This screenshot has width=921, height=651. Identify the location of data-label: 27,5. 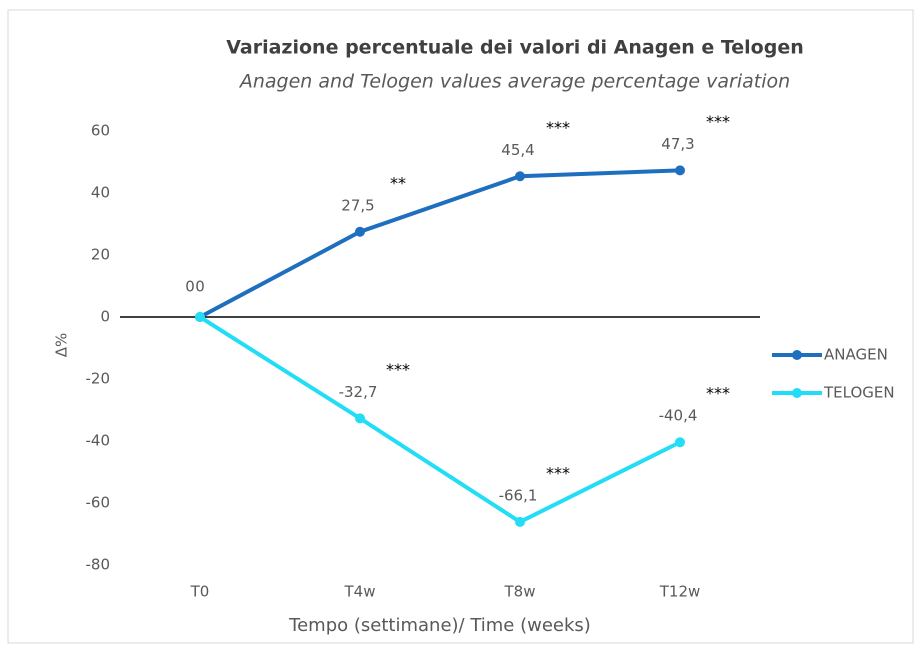
(357, 205).